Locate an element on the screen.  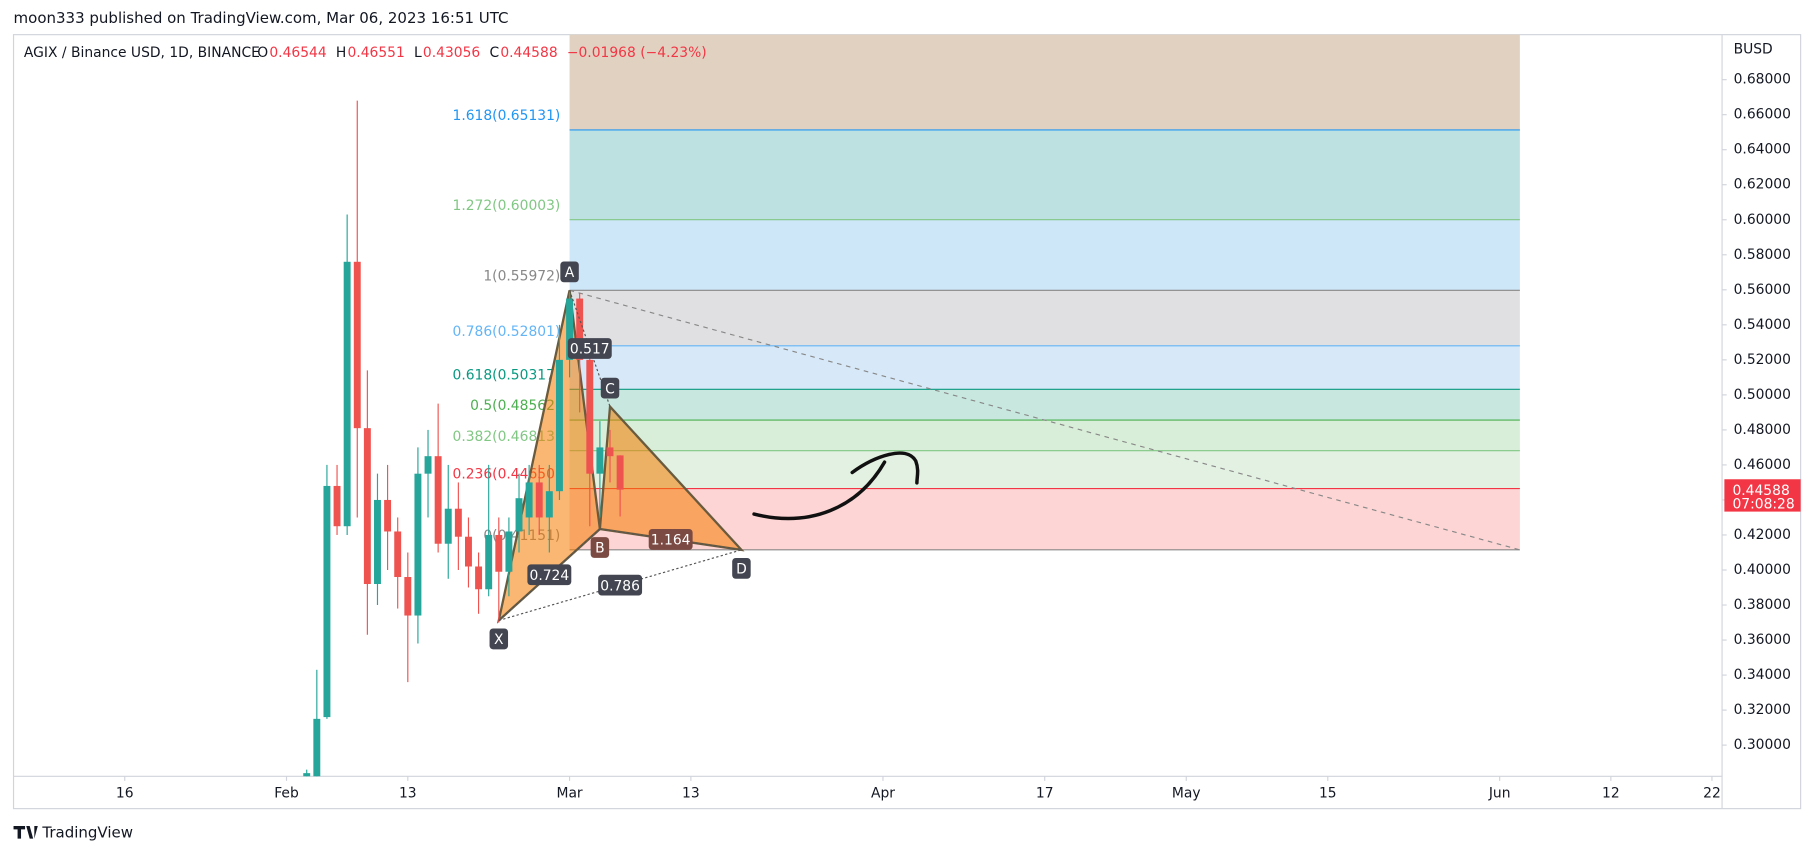
y-tick-label: 0.40000 is located at coordinates (1762, 570).